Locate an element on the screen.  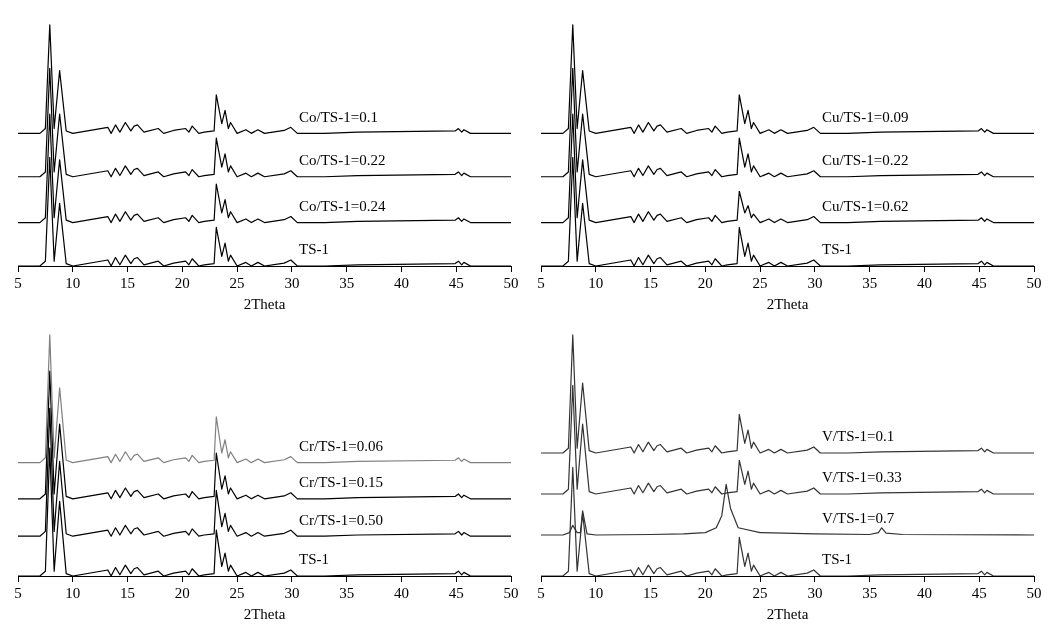
series-label: Cr/TS-1=0.50 is located at coordinates (341, 519).